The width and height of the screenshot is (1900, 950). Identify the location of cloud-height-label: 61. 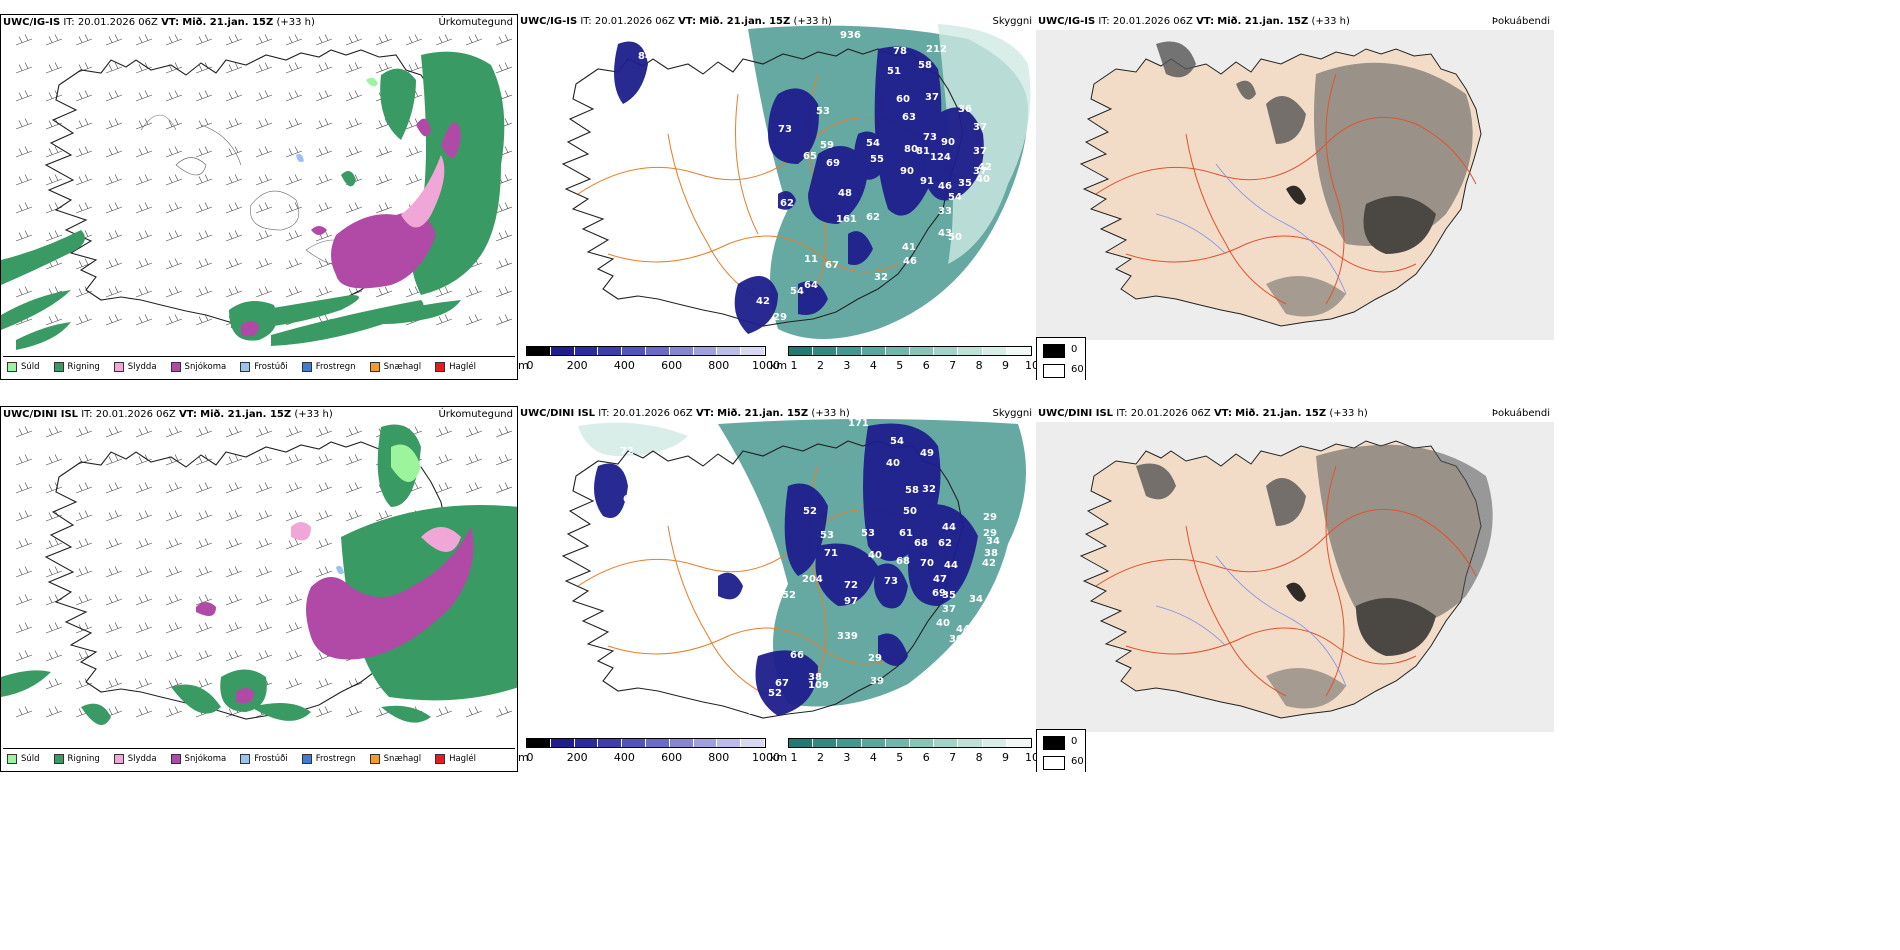
(906, 533).